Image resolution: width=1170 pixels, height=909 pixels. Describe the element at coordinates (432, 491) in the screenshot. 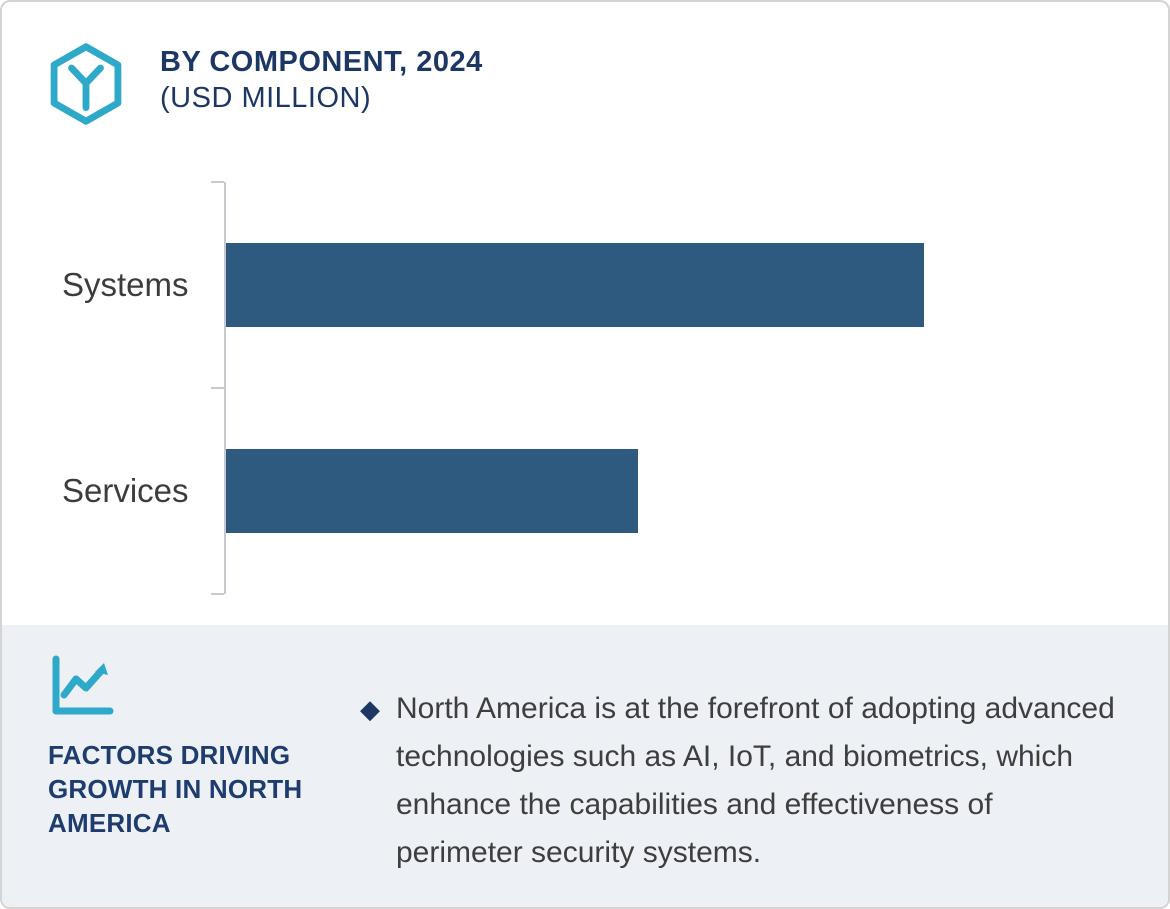

I see `bar-services` at that location.